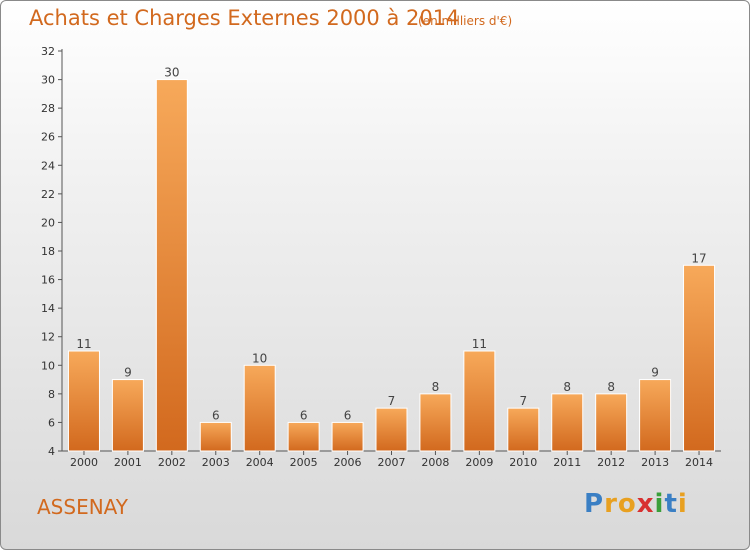 Image resolution: width=750 pixels, height=550 pixels. What do you see at coordinates (479, 462) in the screenshot?
I see `x-tick-label: 2009` at bounding box center [479, 462].